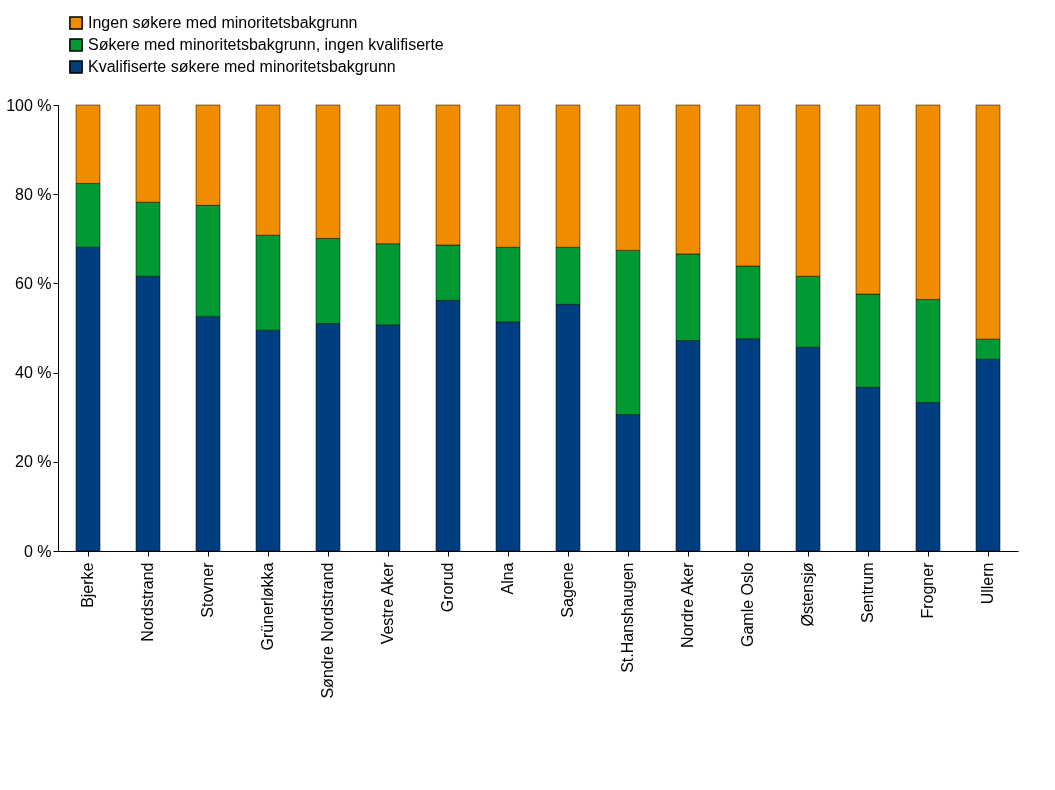 This screenshot has width=1055, height=790. Describe the element at coordinates (147, 602) in the screenshot. I see `x-tick-label: Nordstrand` at that location.